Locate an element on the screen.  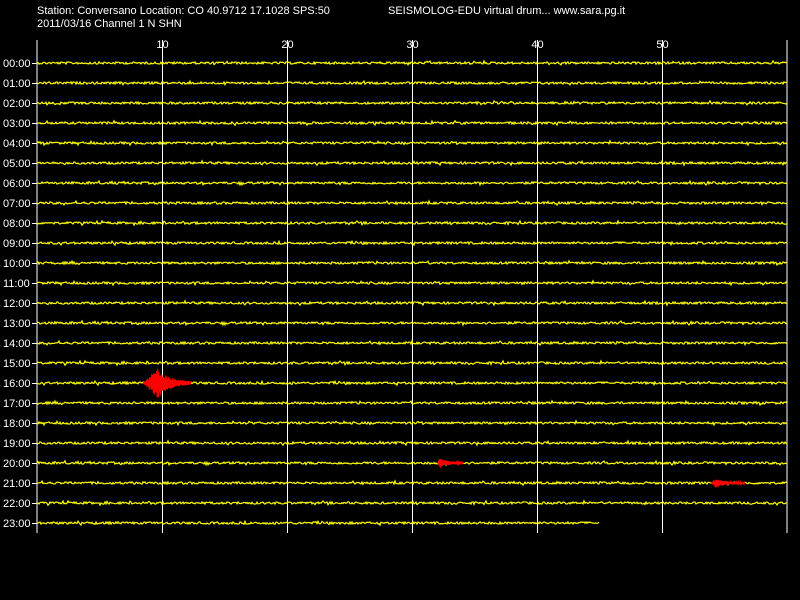
hour-label: 10:00 is located at coordinates (17, 264).